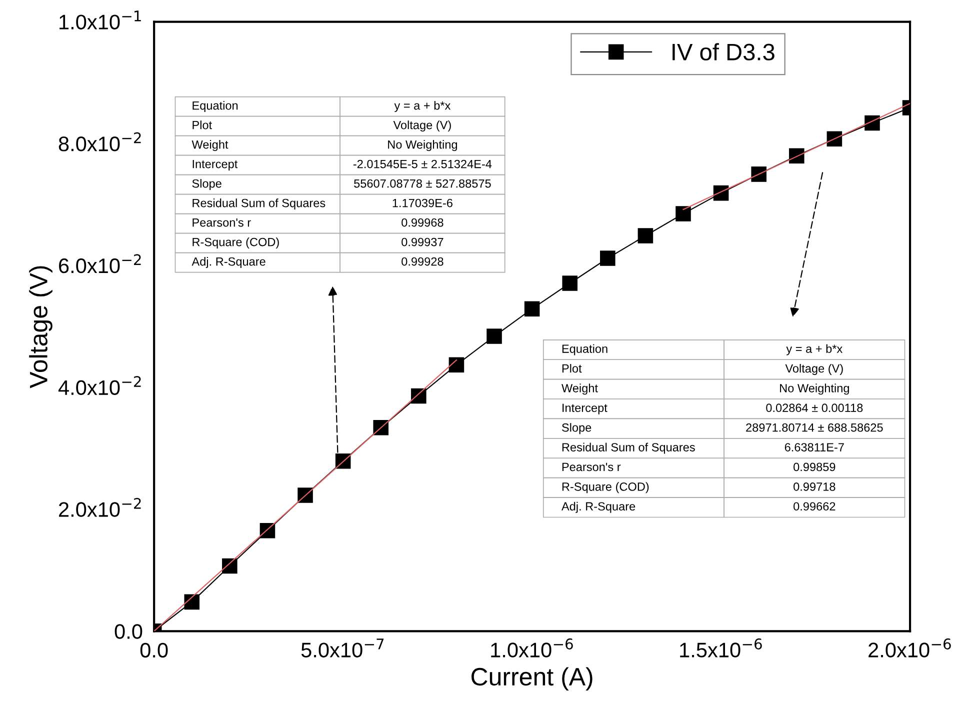 The height and width of the screenshot is (728, 963). What do you see at coordinates (814, 427) in the screenshot?
I see `annotation: 28971.80714 ± 688.58625` at bounding box center [814, 427].